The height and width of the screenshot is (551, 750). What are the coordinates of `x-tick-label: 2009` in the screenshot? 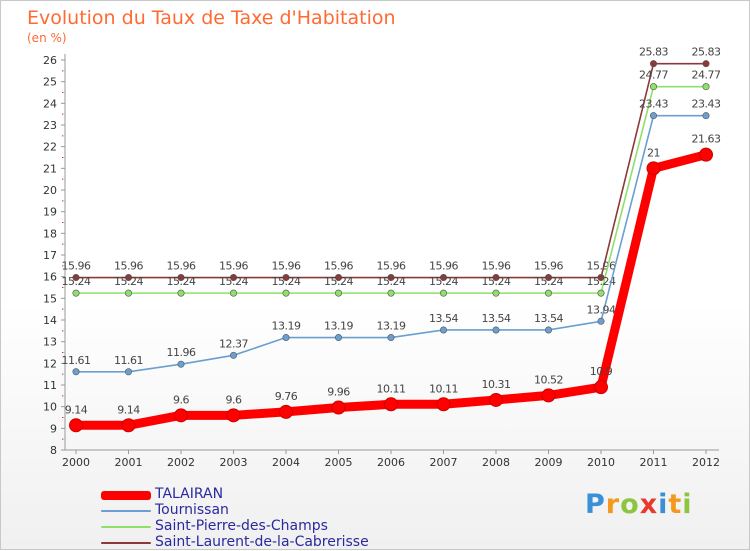 It's located at (549, 462).